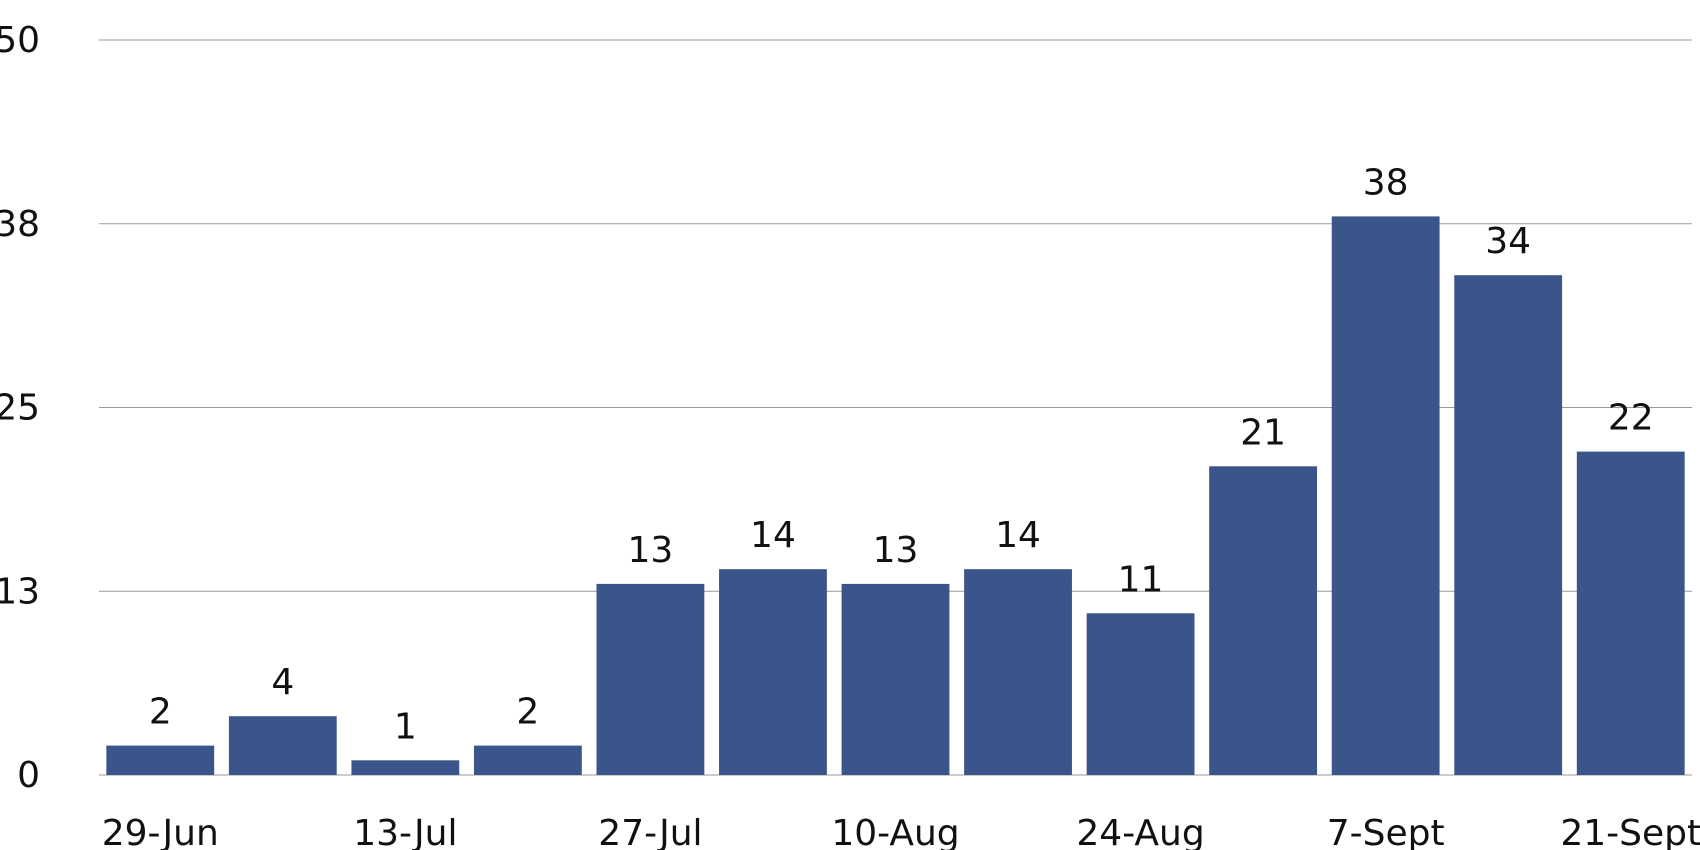  Describe the element at coordinates (1263, 432) in the screenshot. I see `value-label: 21` at that location.